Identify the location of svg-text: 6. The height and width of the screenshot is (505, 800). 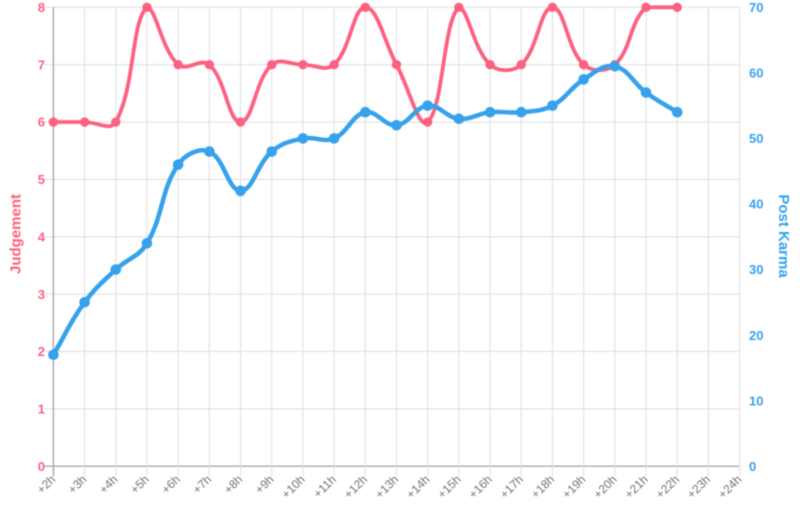
(41, 122).